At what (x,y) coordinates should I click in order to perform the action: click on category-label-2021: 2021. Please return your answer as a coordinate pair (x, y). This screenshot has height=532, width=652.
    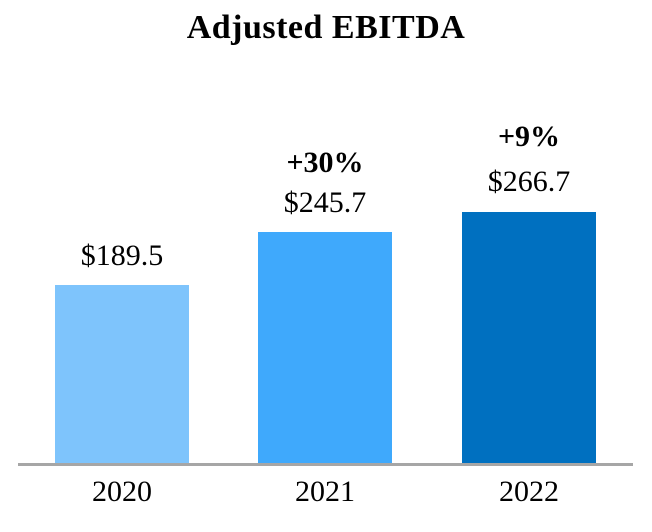
    Looking at the image, I should click on (325, 491).